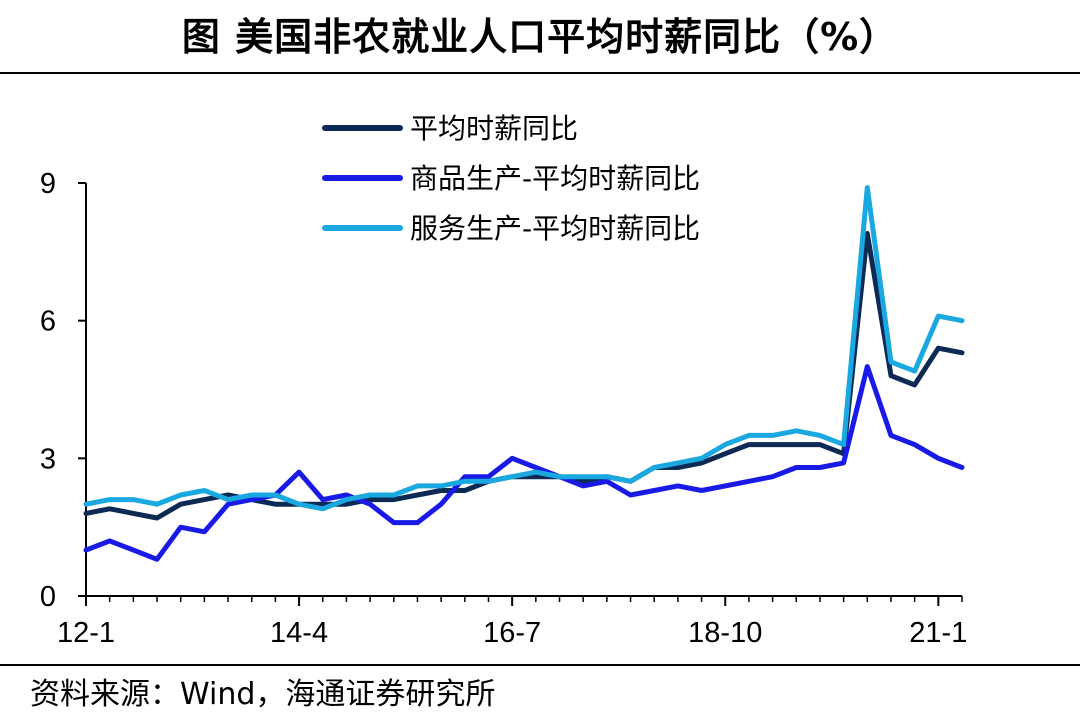 The width and height of the screenshot is (1080, 723). What do you see at coordinates (263, 694) in the screenshot?
I see `source-note: 资料来源：Wind，海通证券研究所` at bounding box center [263, 694].